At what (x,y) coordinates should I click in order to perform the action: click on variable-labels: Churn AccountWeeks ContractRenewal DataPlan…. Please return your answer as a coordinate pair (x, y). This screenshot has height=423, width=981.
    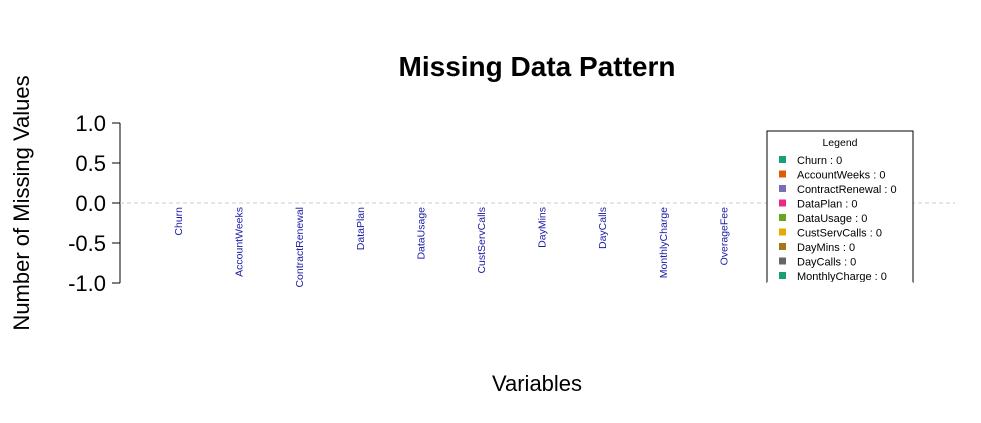
    Looking at the image, I should click on (451, 247).